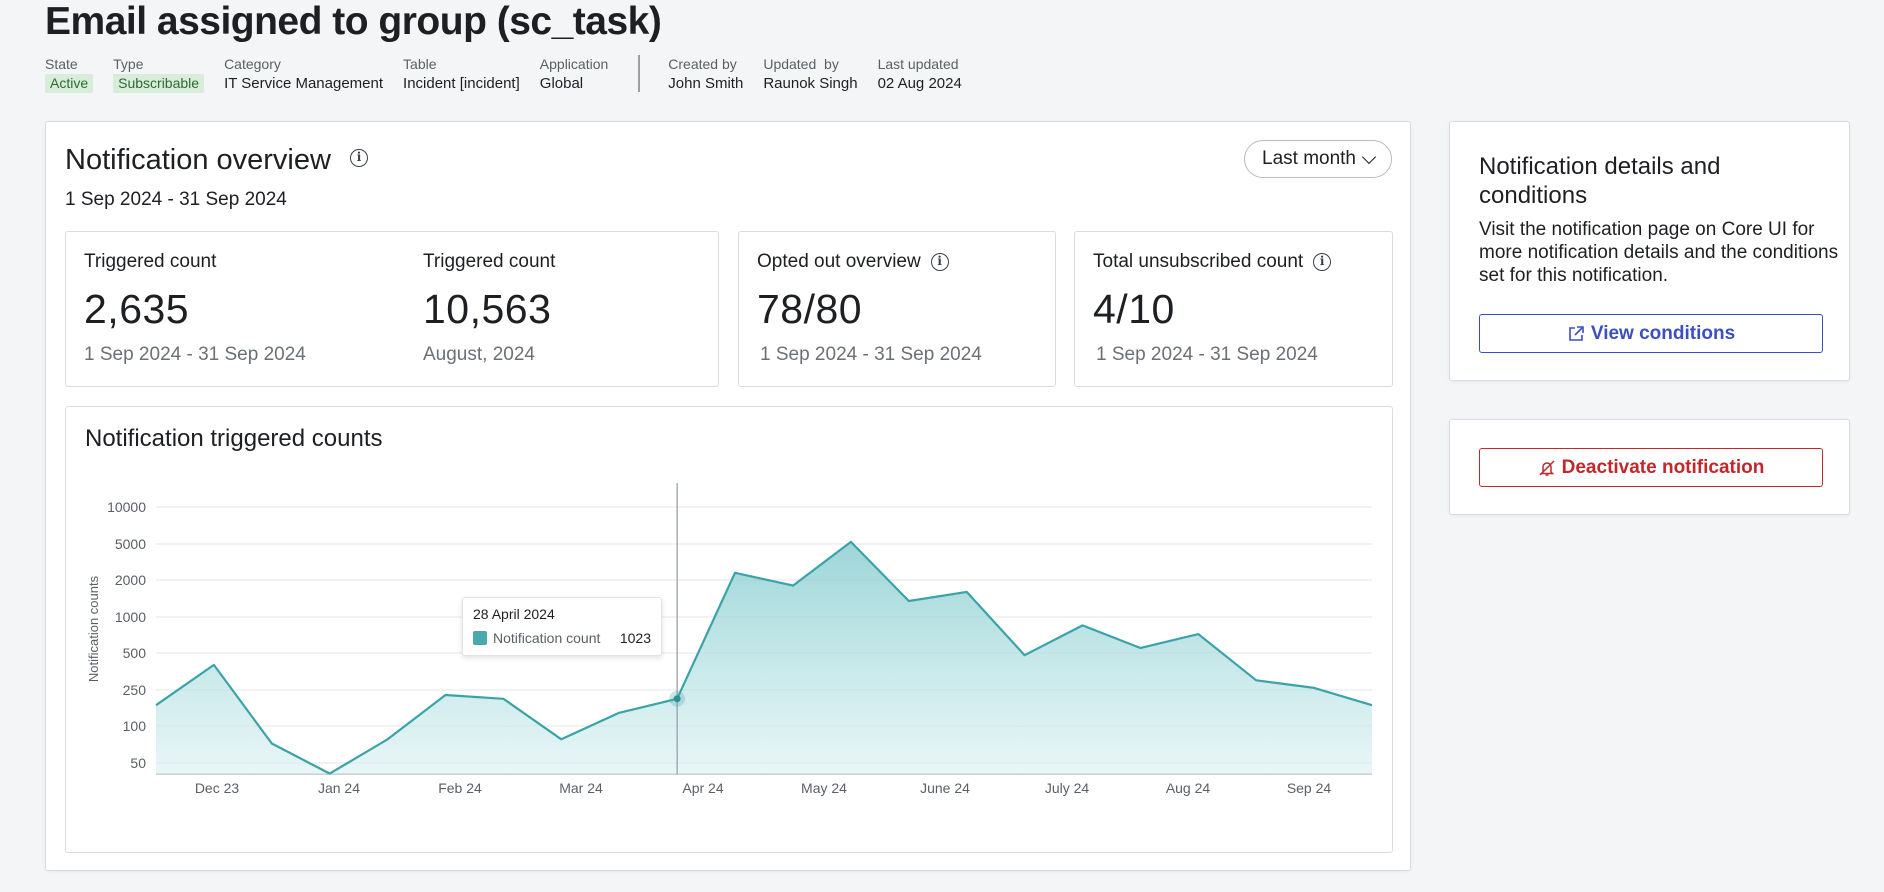  I want to click on meta-state: State Active, so click(69, 74).